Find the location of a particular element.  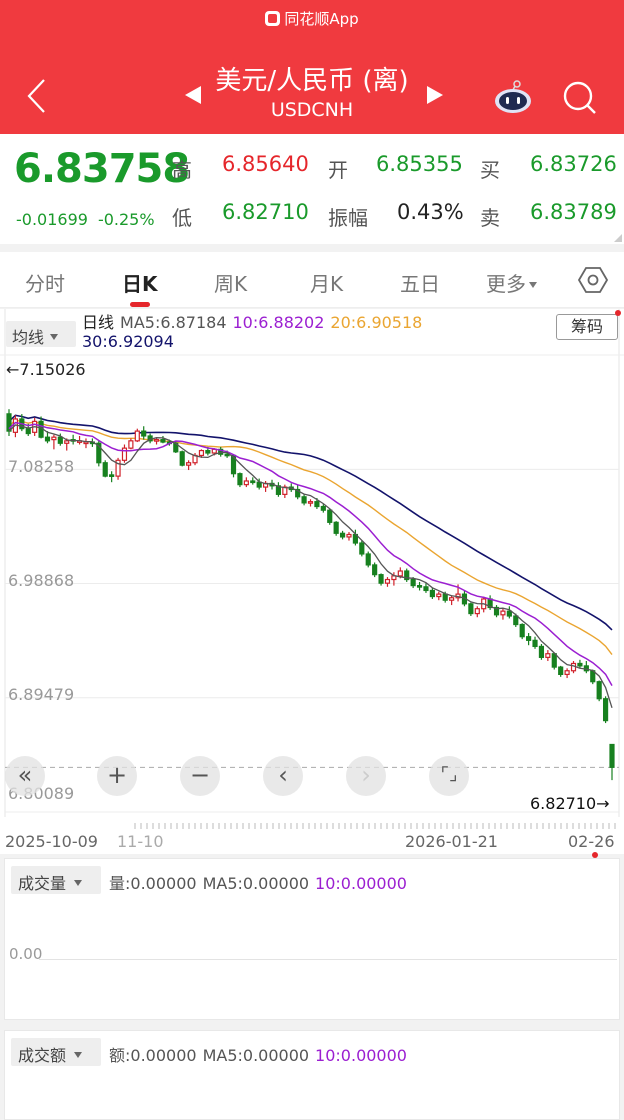

scroll-left-button: ‹ is located at coordinates (283, 776).